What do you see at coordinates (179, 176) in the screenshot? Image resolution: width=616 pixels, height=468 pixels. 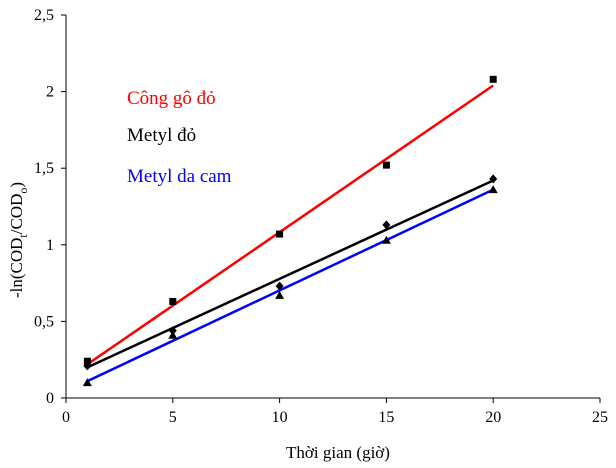 I see `legend-entry-series-3: Metyl da cam` at bounding box center [179, 176].